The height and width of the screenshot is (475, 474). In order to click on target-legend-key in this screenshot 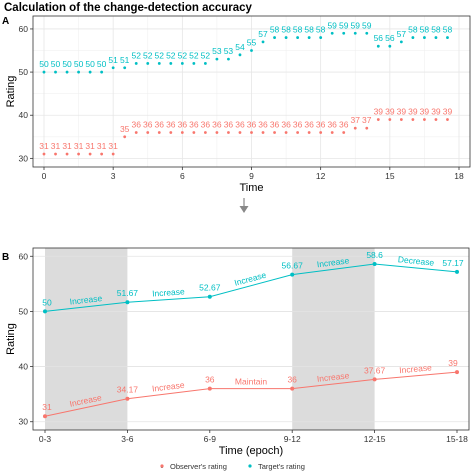, I will do `click(250, 466)`.